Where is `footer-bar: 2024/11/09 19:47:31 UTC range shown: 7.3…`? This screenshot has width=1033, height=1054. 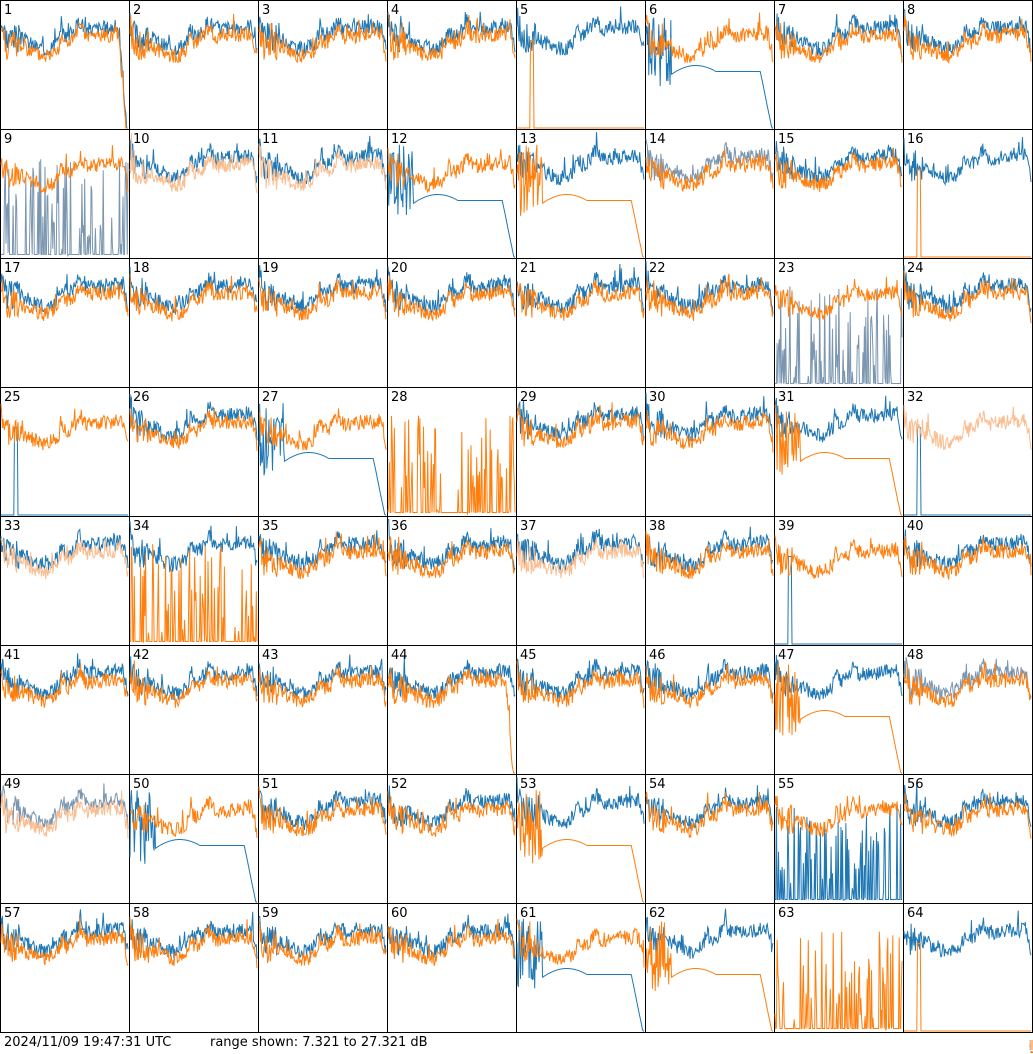
footer-bar: 2024/11/09 19:47:31 UTC range shown: 7.3… is located at coordinates (518, 1044).